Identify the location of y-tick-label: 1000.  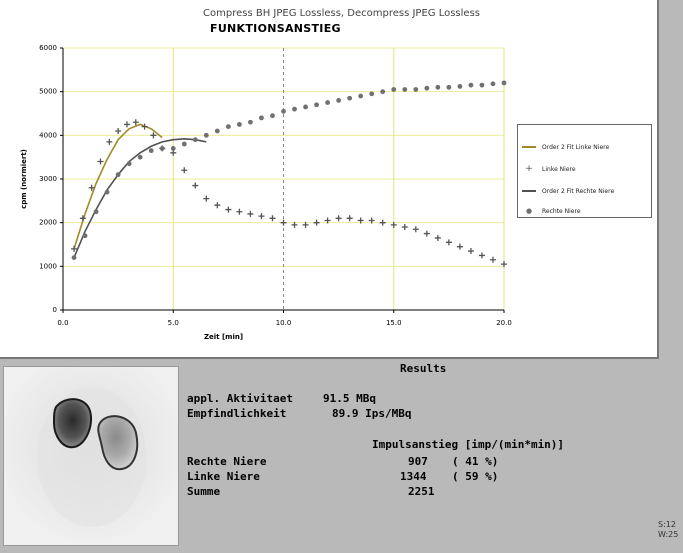
(48, 266).